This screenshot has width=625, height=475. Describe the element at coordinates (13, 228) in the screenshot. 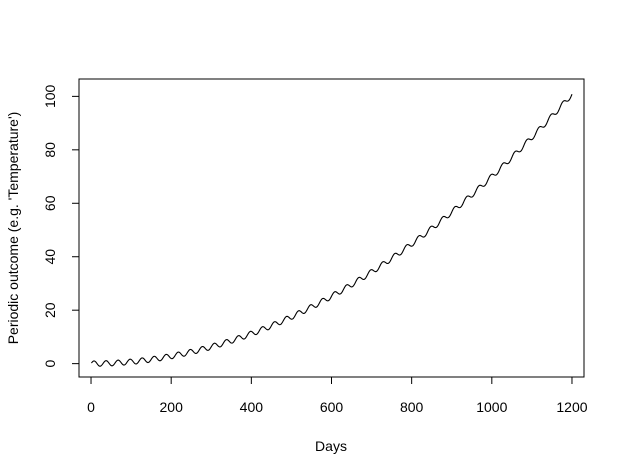

I see `y-axis-label: Periodic outcome (e.g. 'Temperature')` at that location.